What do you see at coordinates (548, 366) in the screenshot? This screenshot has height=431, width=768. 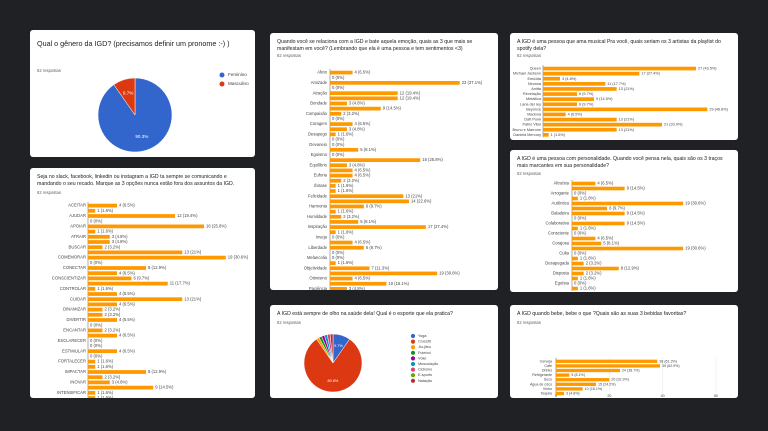 I see `category-label: Café` at bounding box center [548, 366].